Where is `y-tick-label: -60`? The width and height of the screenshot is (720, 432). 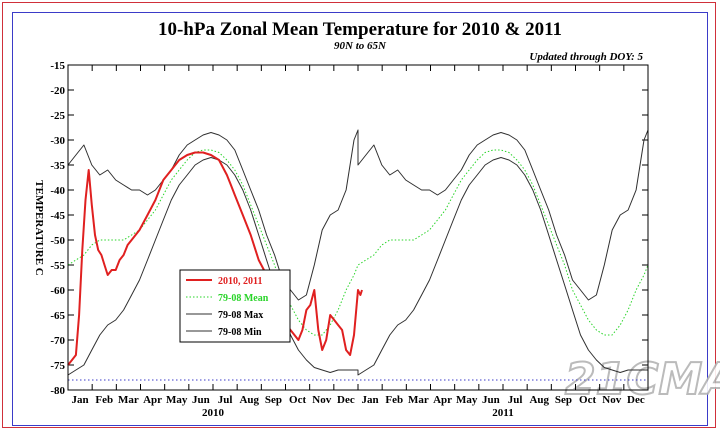 y-tick-label: -60 is located at coordinates (57, 291).